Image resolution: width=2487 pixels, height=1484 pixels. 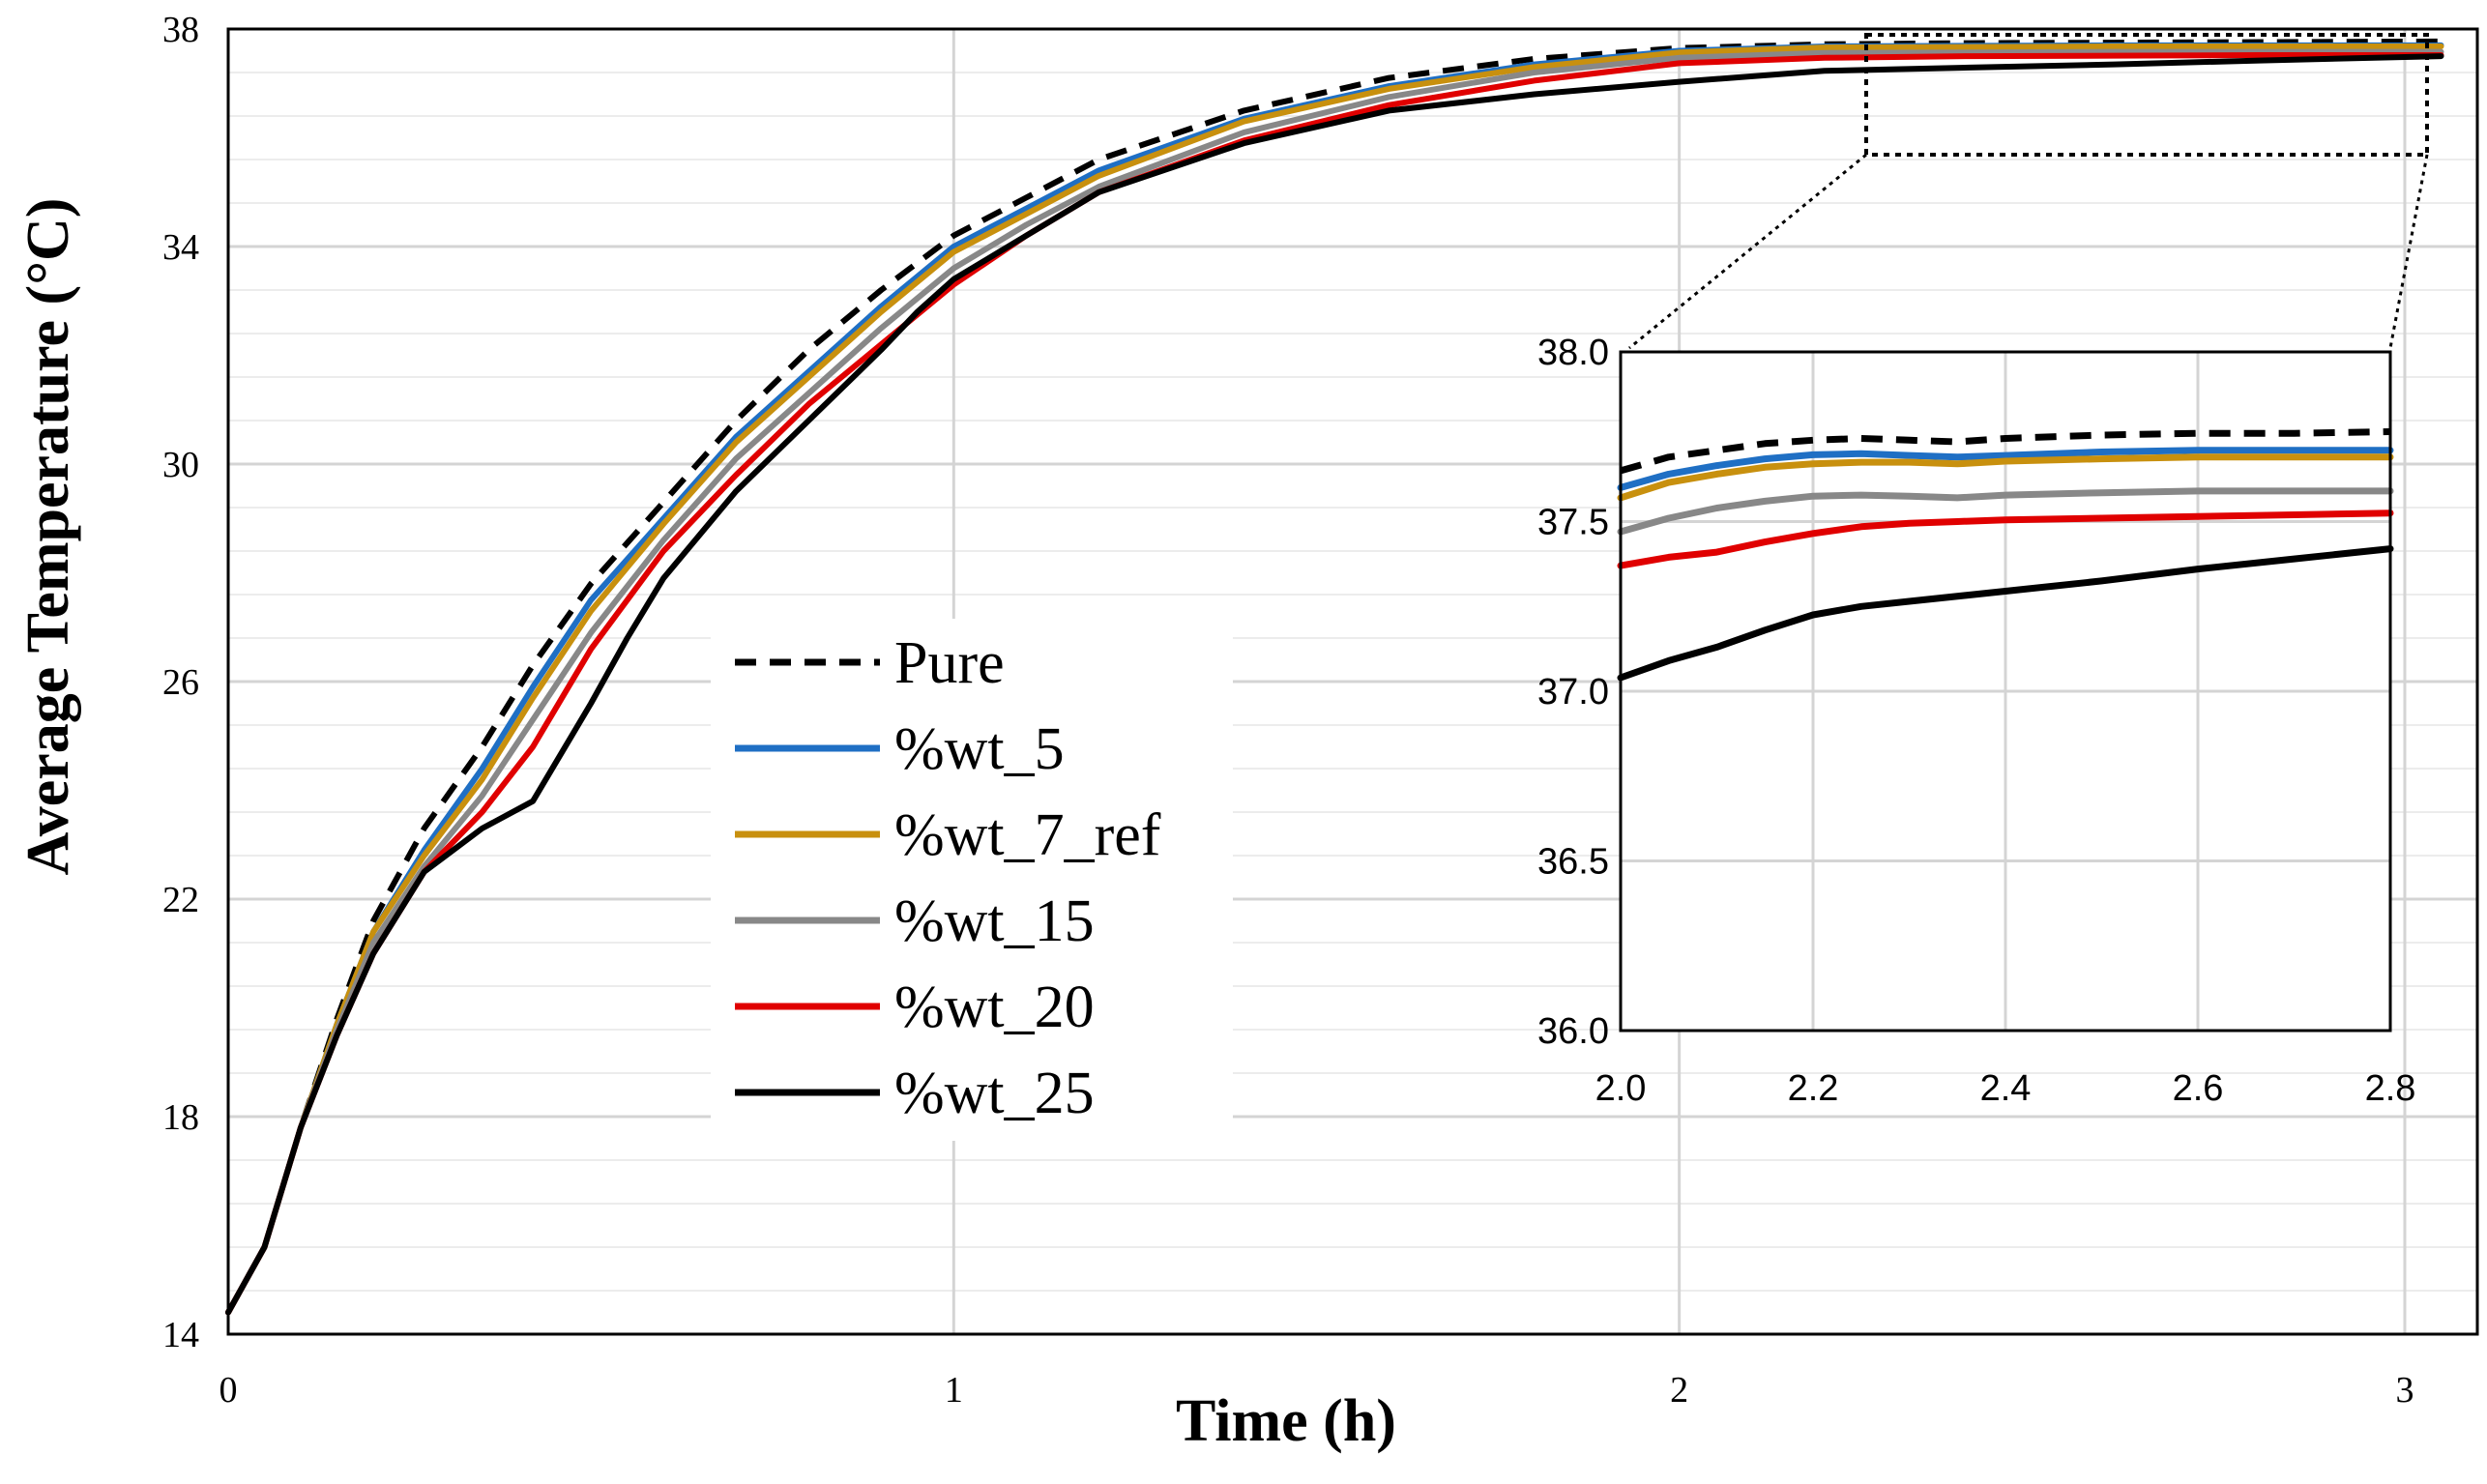 What do you see at coordinates (180, 900) in the screenshot?
I see `main-y-tick-label: 22` at bounding box center [180, 900].